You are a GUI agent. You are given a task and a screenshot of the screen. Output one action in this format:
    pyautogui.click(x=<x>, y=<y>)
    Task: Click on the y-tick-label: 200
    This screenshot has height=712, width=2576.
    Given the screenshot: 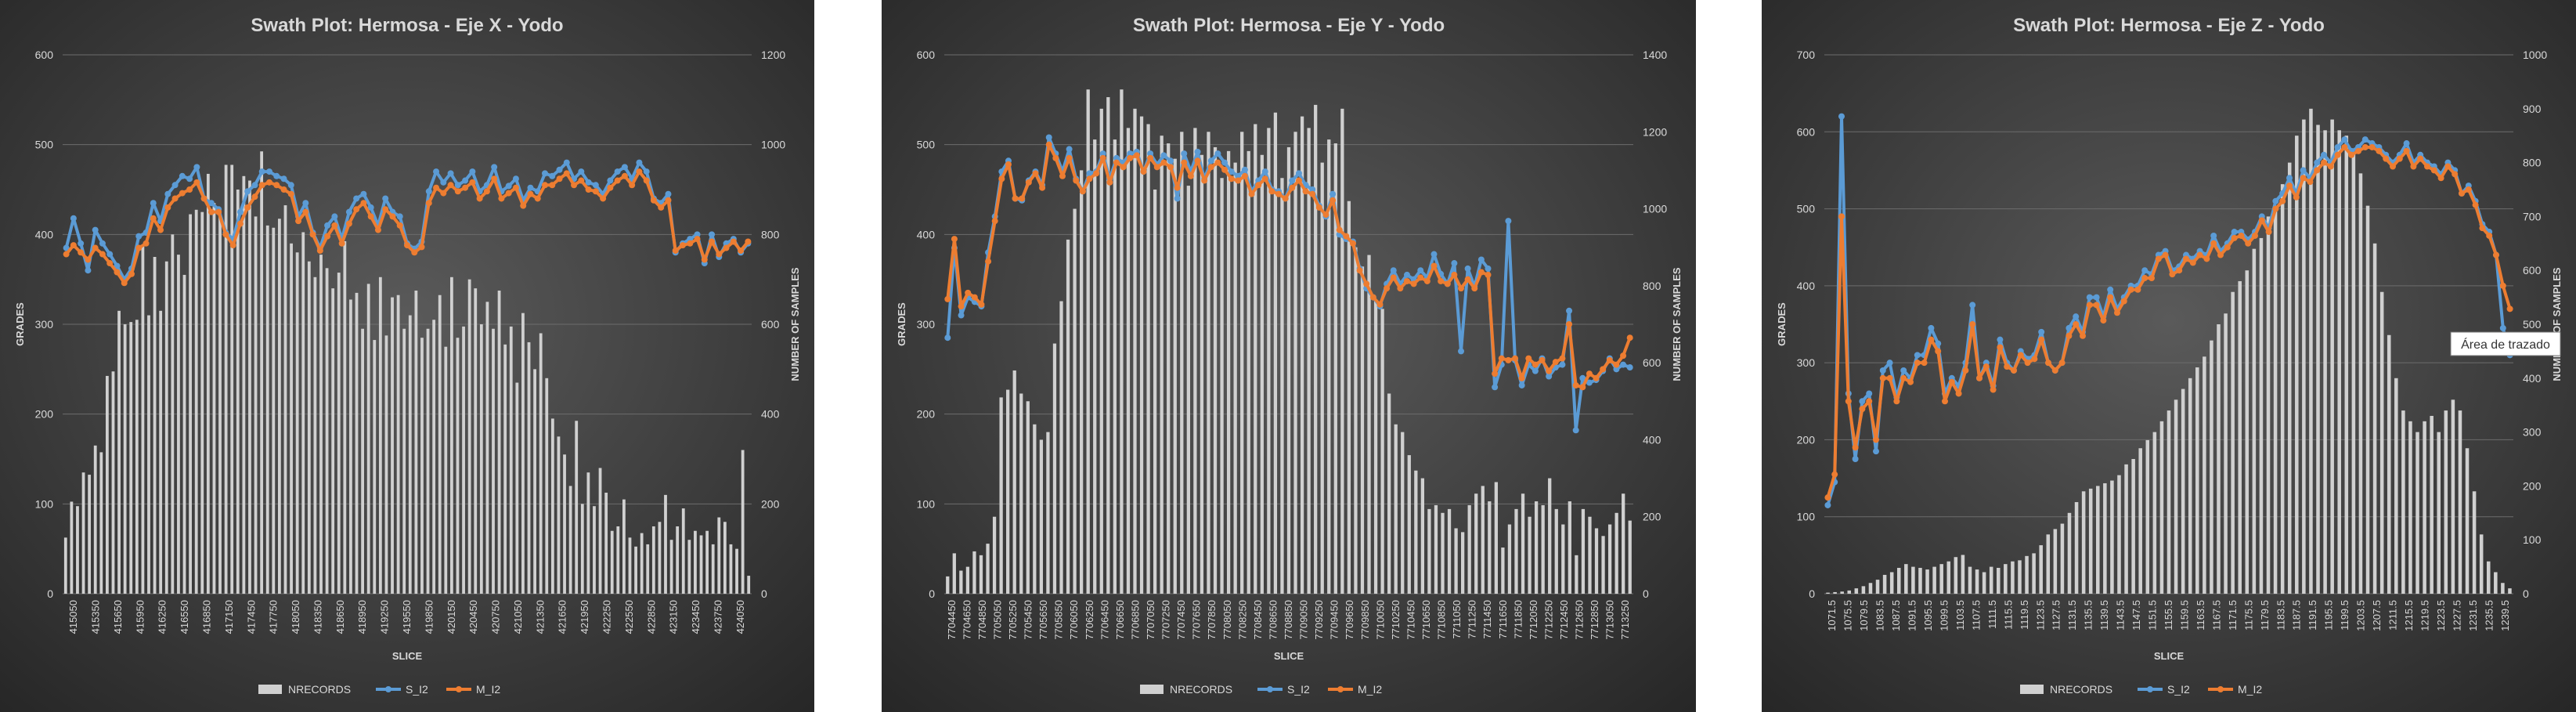 What is the action you would take?
    pyautogui.click(x=926, y=415)
    